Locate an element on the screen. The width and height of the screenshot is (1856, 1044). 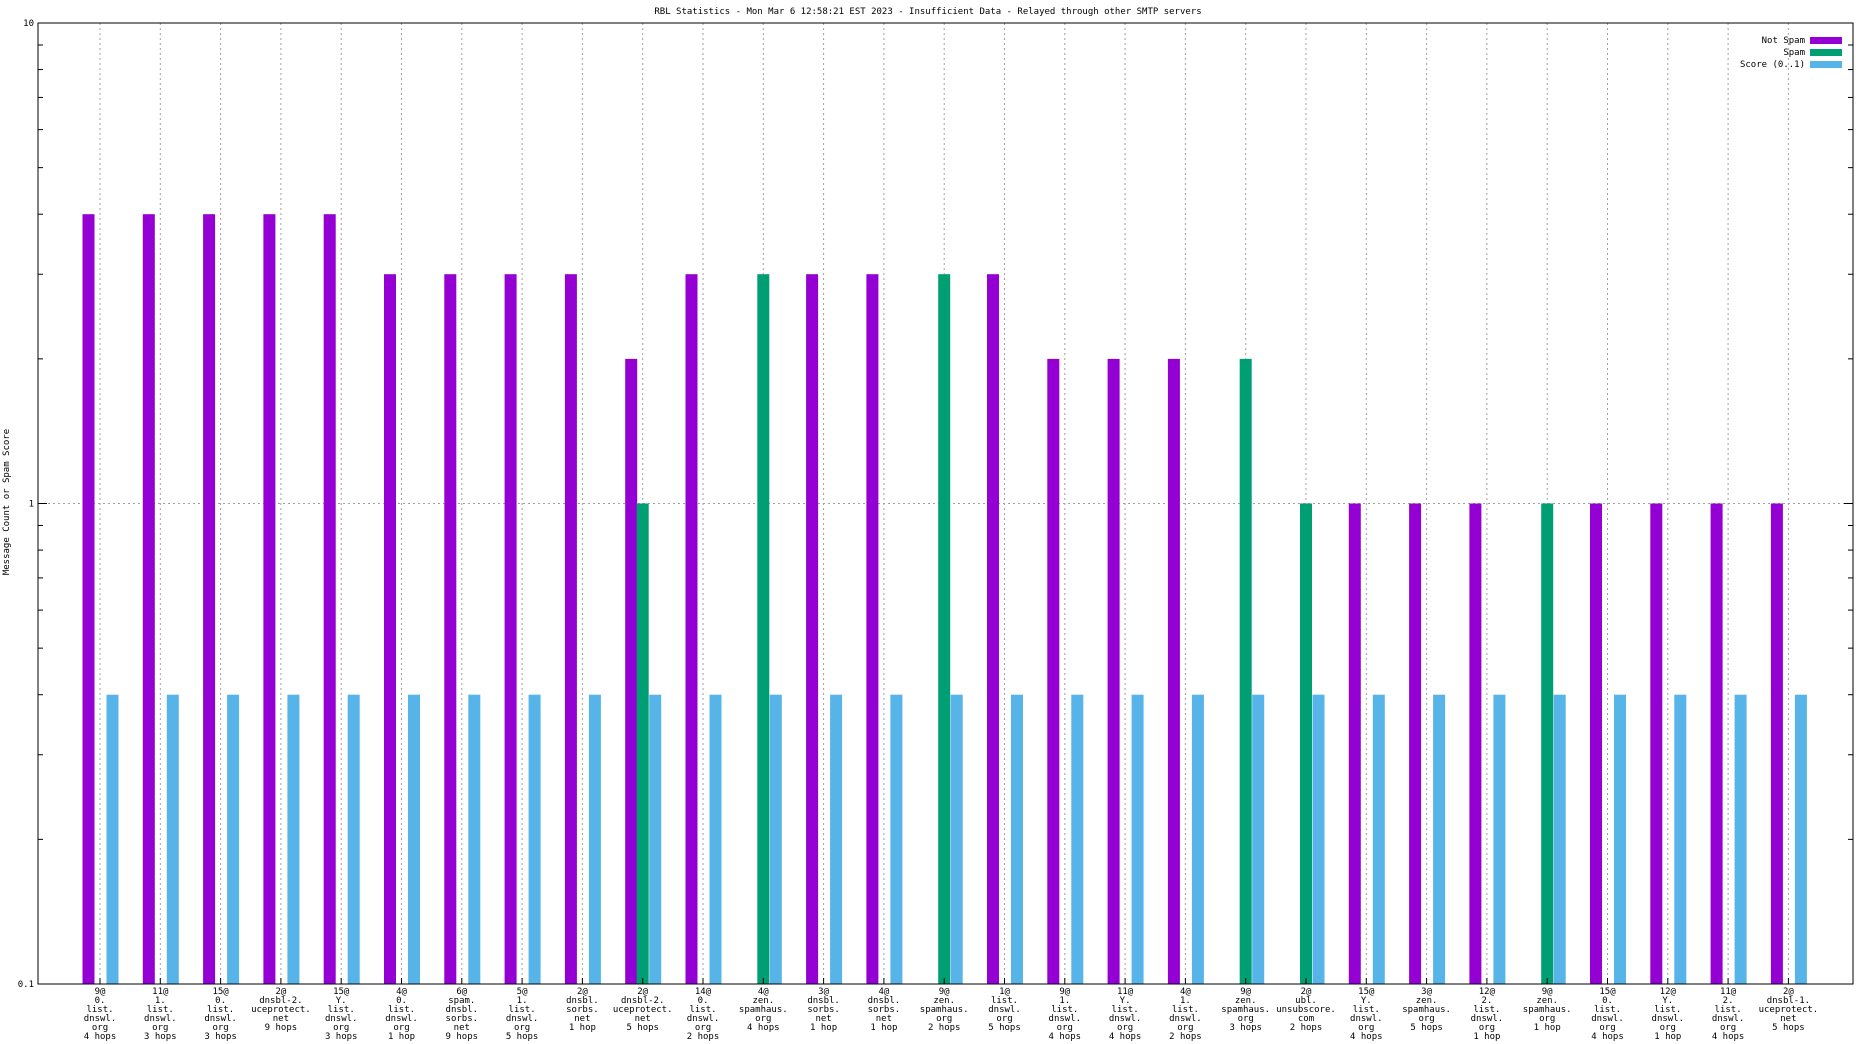
x-tick-label: 3@ is located at coordinates (823, 992).